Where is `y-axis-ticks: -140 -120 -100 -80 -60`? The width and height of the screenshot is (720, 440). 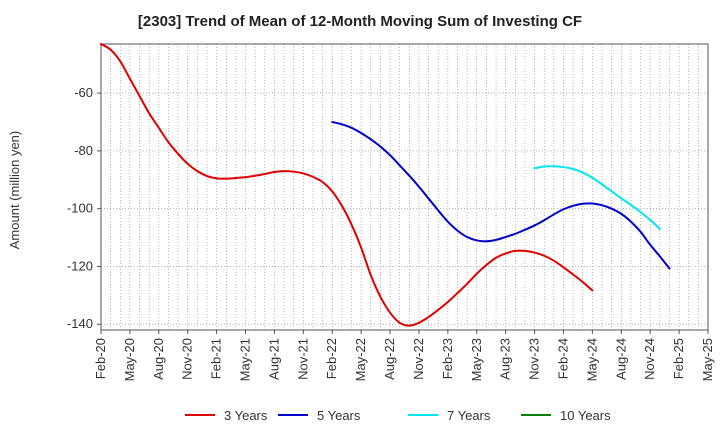
y-axis-ticks: -140 -120 -100 -80 -60 is located at coordinates (84, 208).